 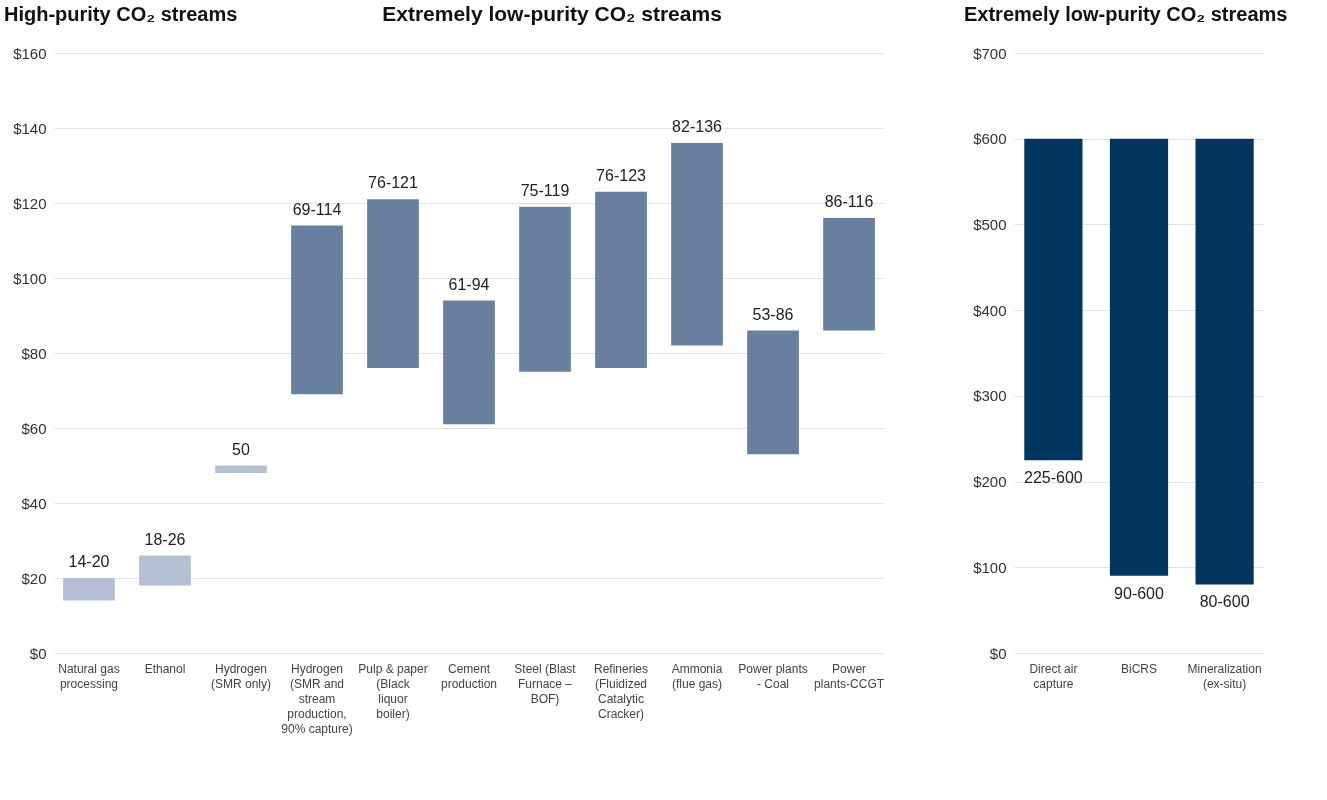 What do you see at coordinates (552, 13) in the screenshot?
I see `text: Extremely low-purity CO₂ streams` at bounding box center [552, 13].